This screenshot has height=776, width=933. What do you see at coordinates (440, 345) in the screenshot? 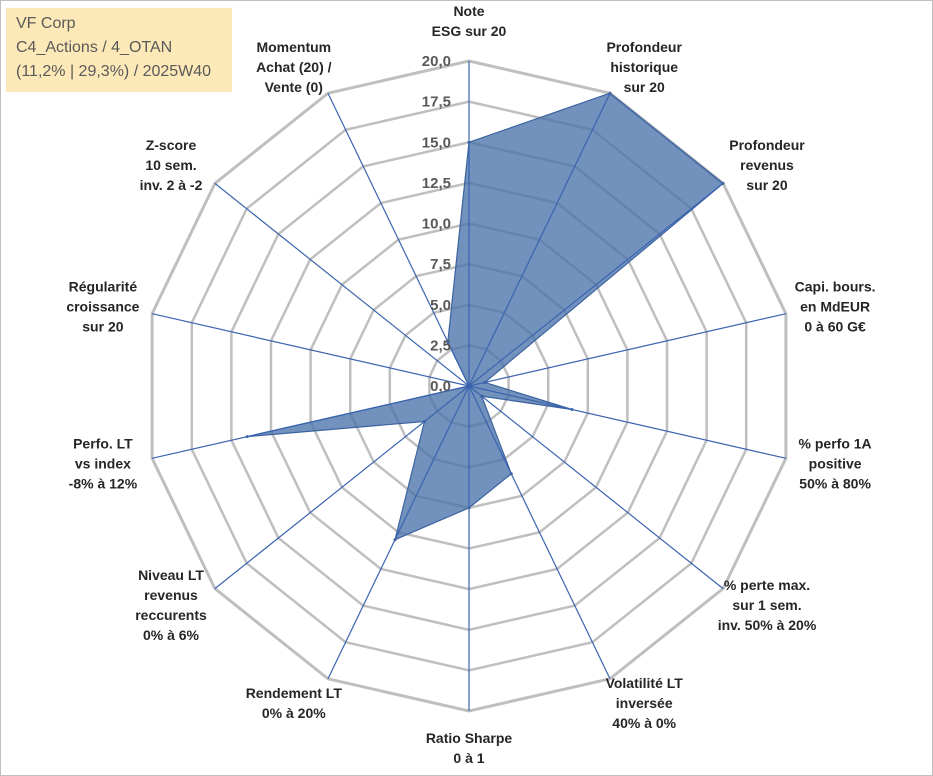
I see `tick-label: 2,5` at bounding box center [440, 345].